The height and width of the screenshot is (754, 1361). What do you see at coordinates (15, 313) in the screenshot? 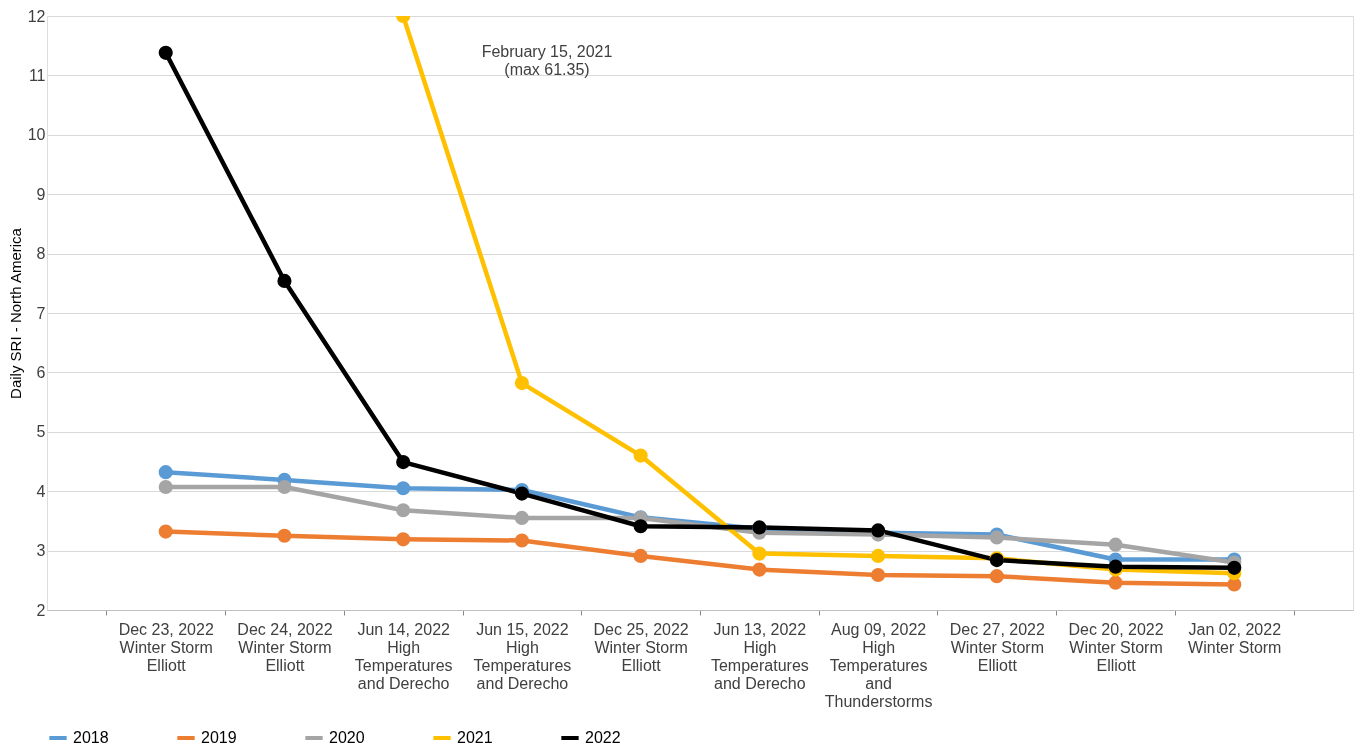
I see `y-axis-title: Daily SRI - North America` at bounding box center [15, 313].